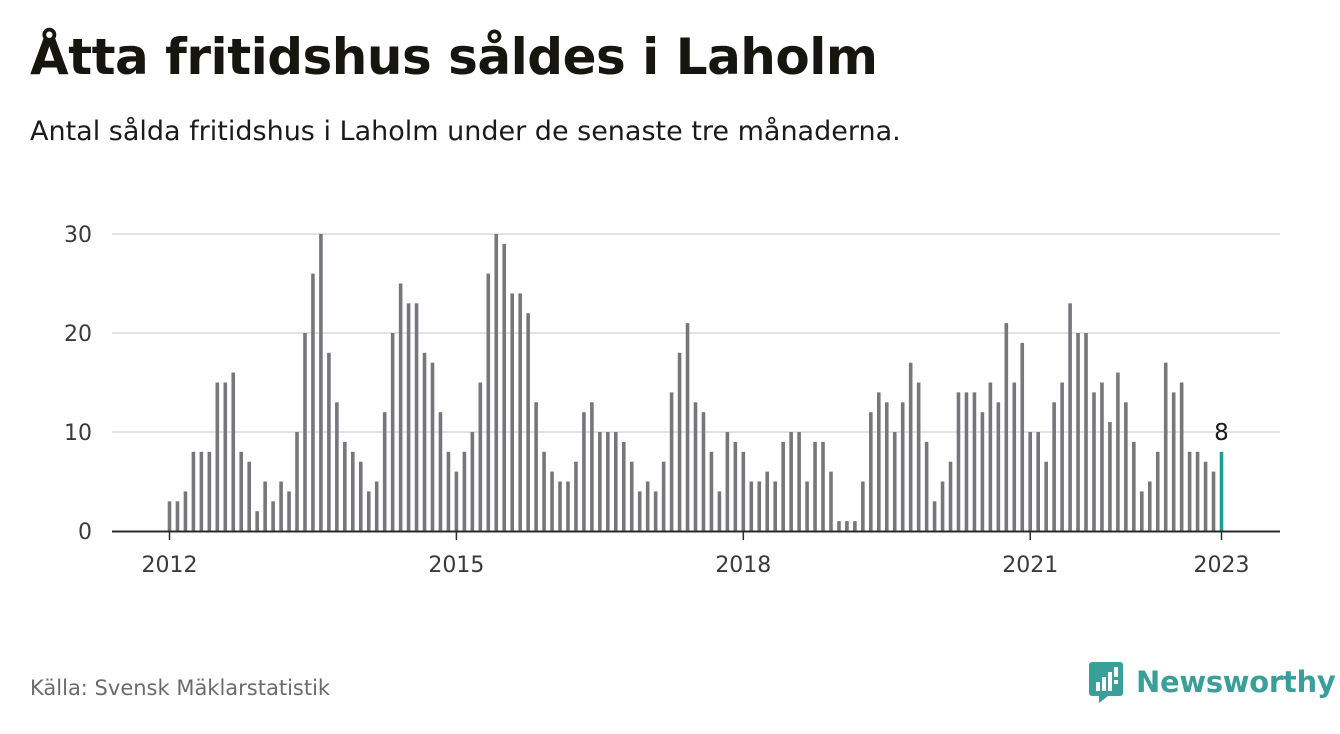 The width and height of the screenshot is (1340, 734). I want to click on x-tick-label: 2021, so click(1030, 565).